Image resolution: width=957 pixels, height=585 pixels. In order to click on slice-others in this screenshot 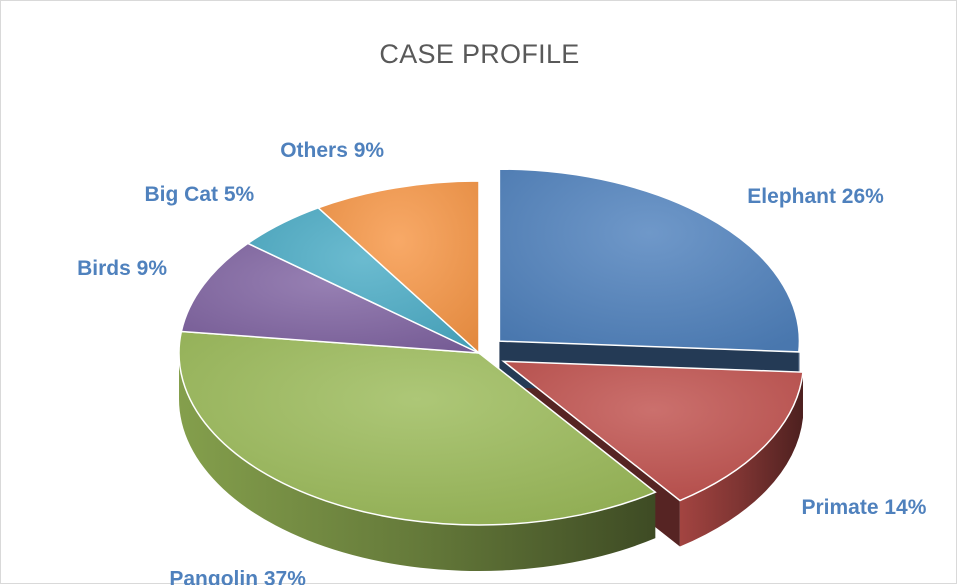, I will do `click(398, 267)`.